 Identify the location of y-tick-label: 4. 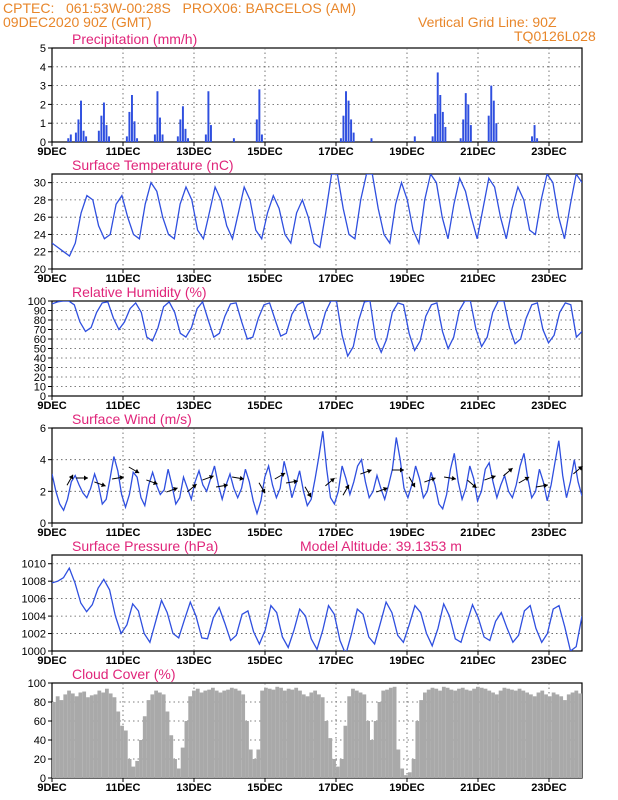
(43, 68).